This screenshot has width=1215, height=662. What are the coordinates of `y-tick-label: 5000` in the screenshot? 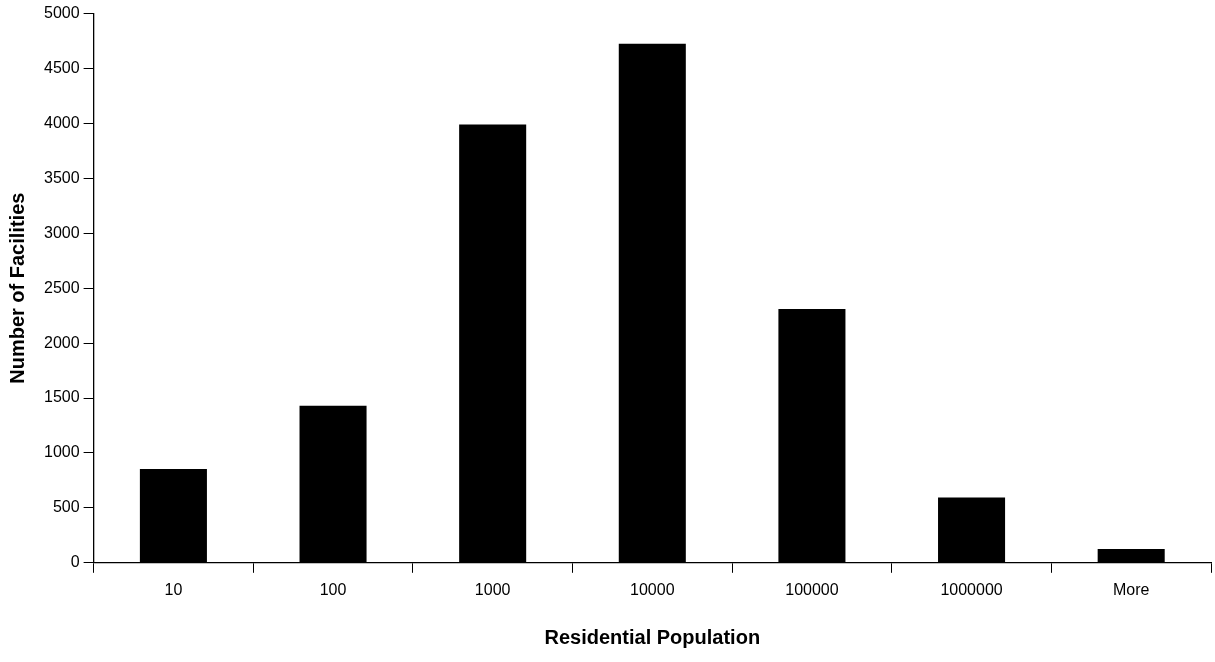 It's located at (62, 13).